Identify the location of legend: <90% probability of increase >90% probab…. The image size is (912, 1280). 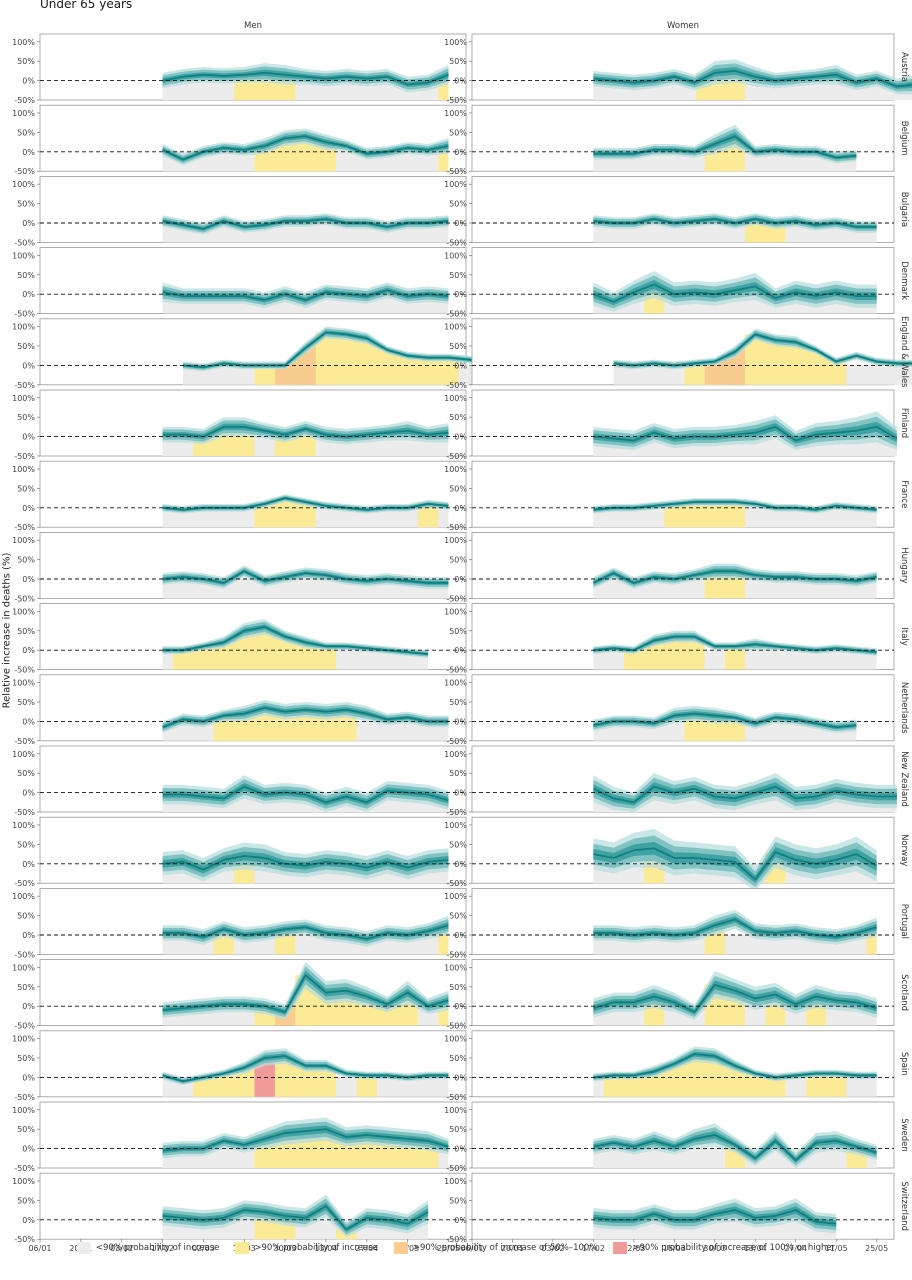
(456, 1248).